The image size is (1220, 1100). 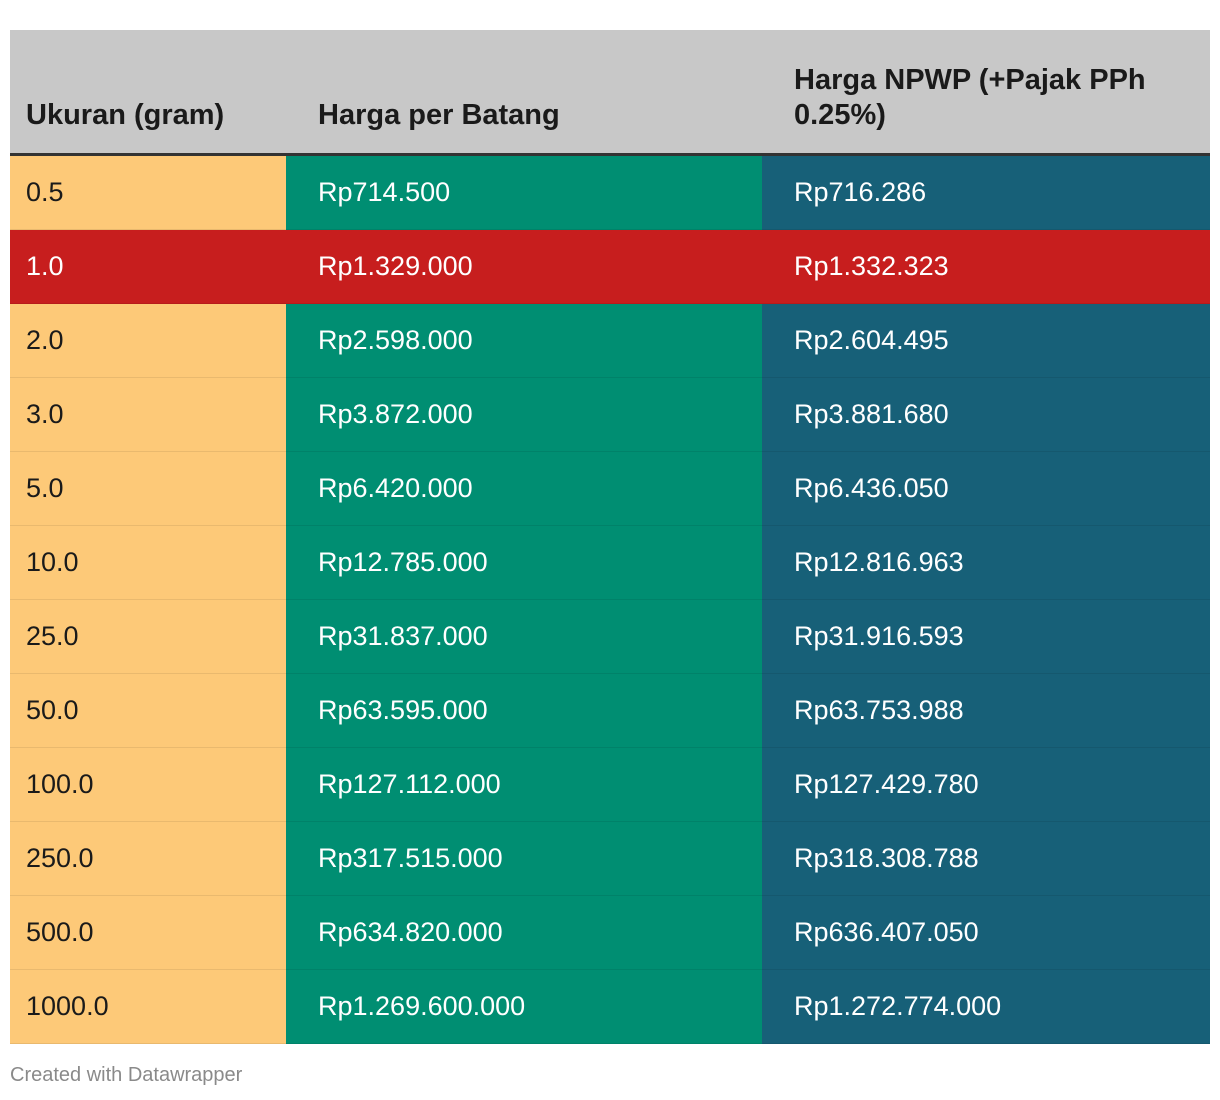 I want to click on table-row: 1000.0 Rp1.269.600.000 Rp1.272.774.000, so click(x=610, y=1006).